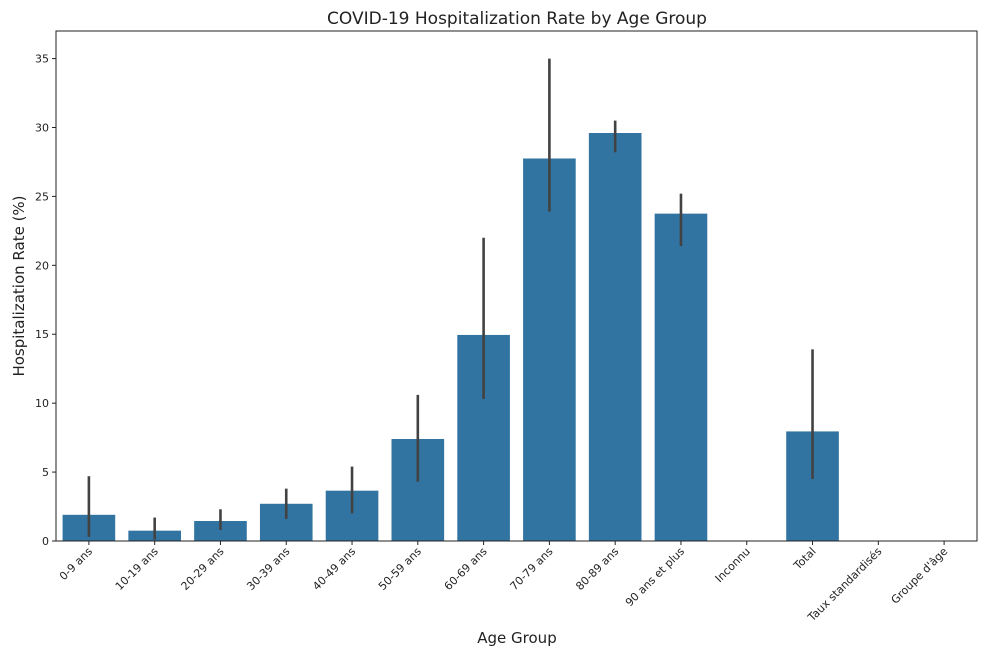 The height and width of the screenshot is (653, 987). What do you see at coordinates (42, 196) in the screenshot?
I see `y-tick-label: 25` at bounding box center [42, 196].